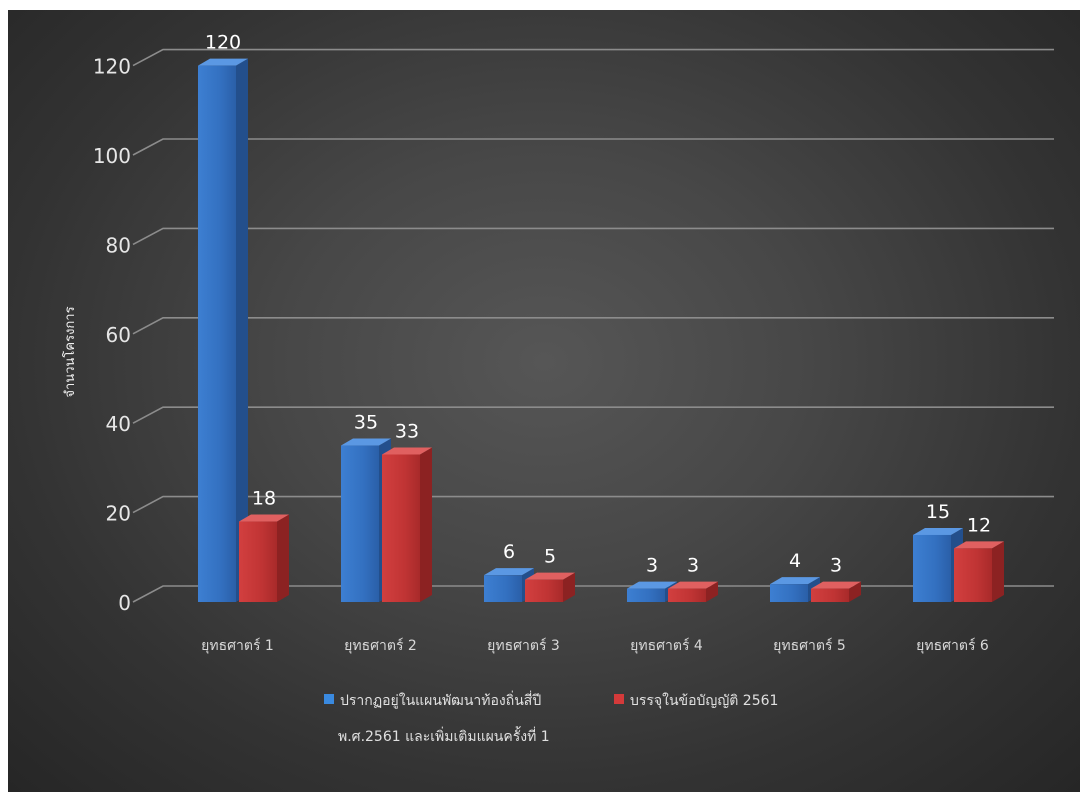  What do you see at coordinates (112, 156) in the screenshot?
I see `y-tick-label: 100` at bounding box center [112, 156].